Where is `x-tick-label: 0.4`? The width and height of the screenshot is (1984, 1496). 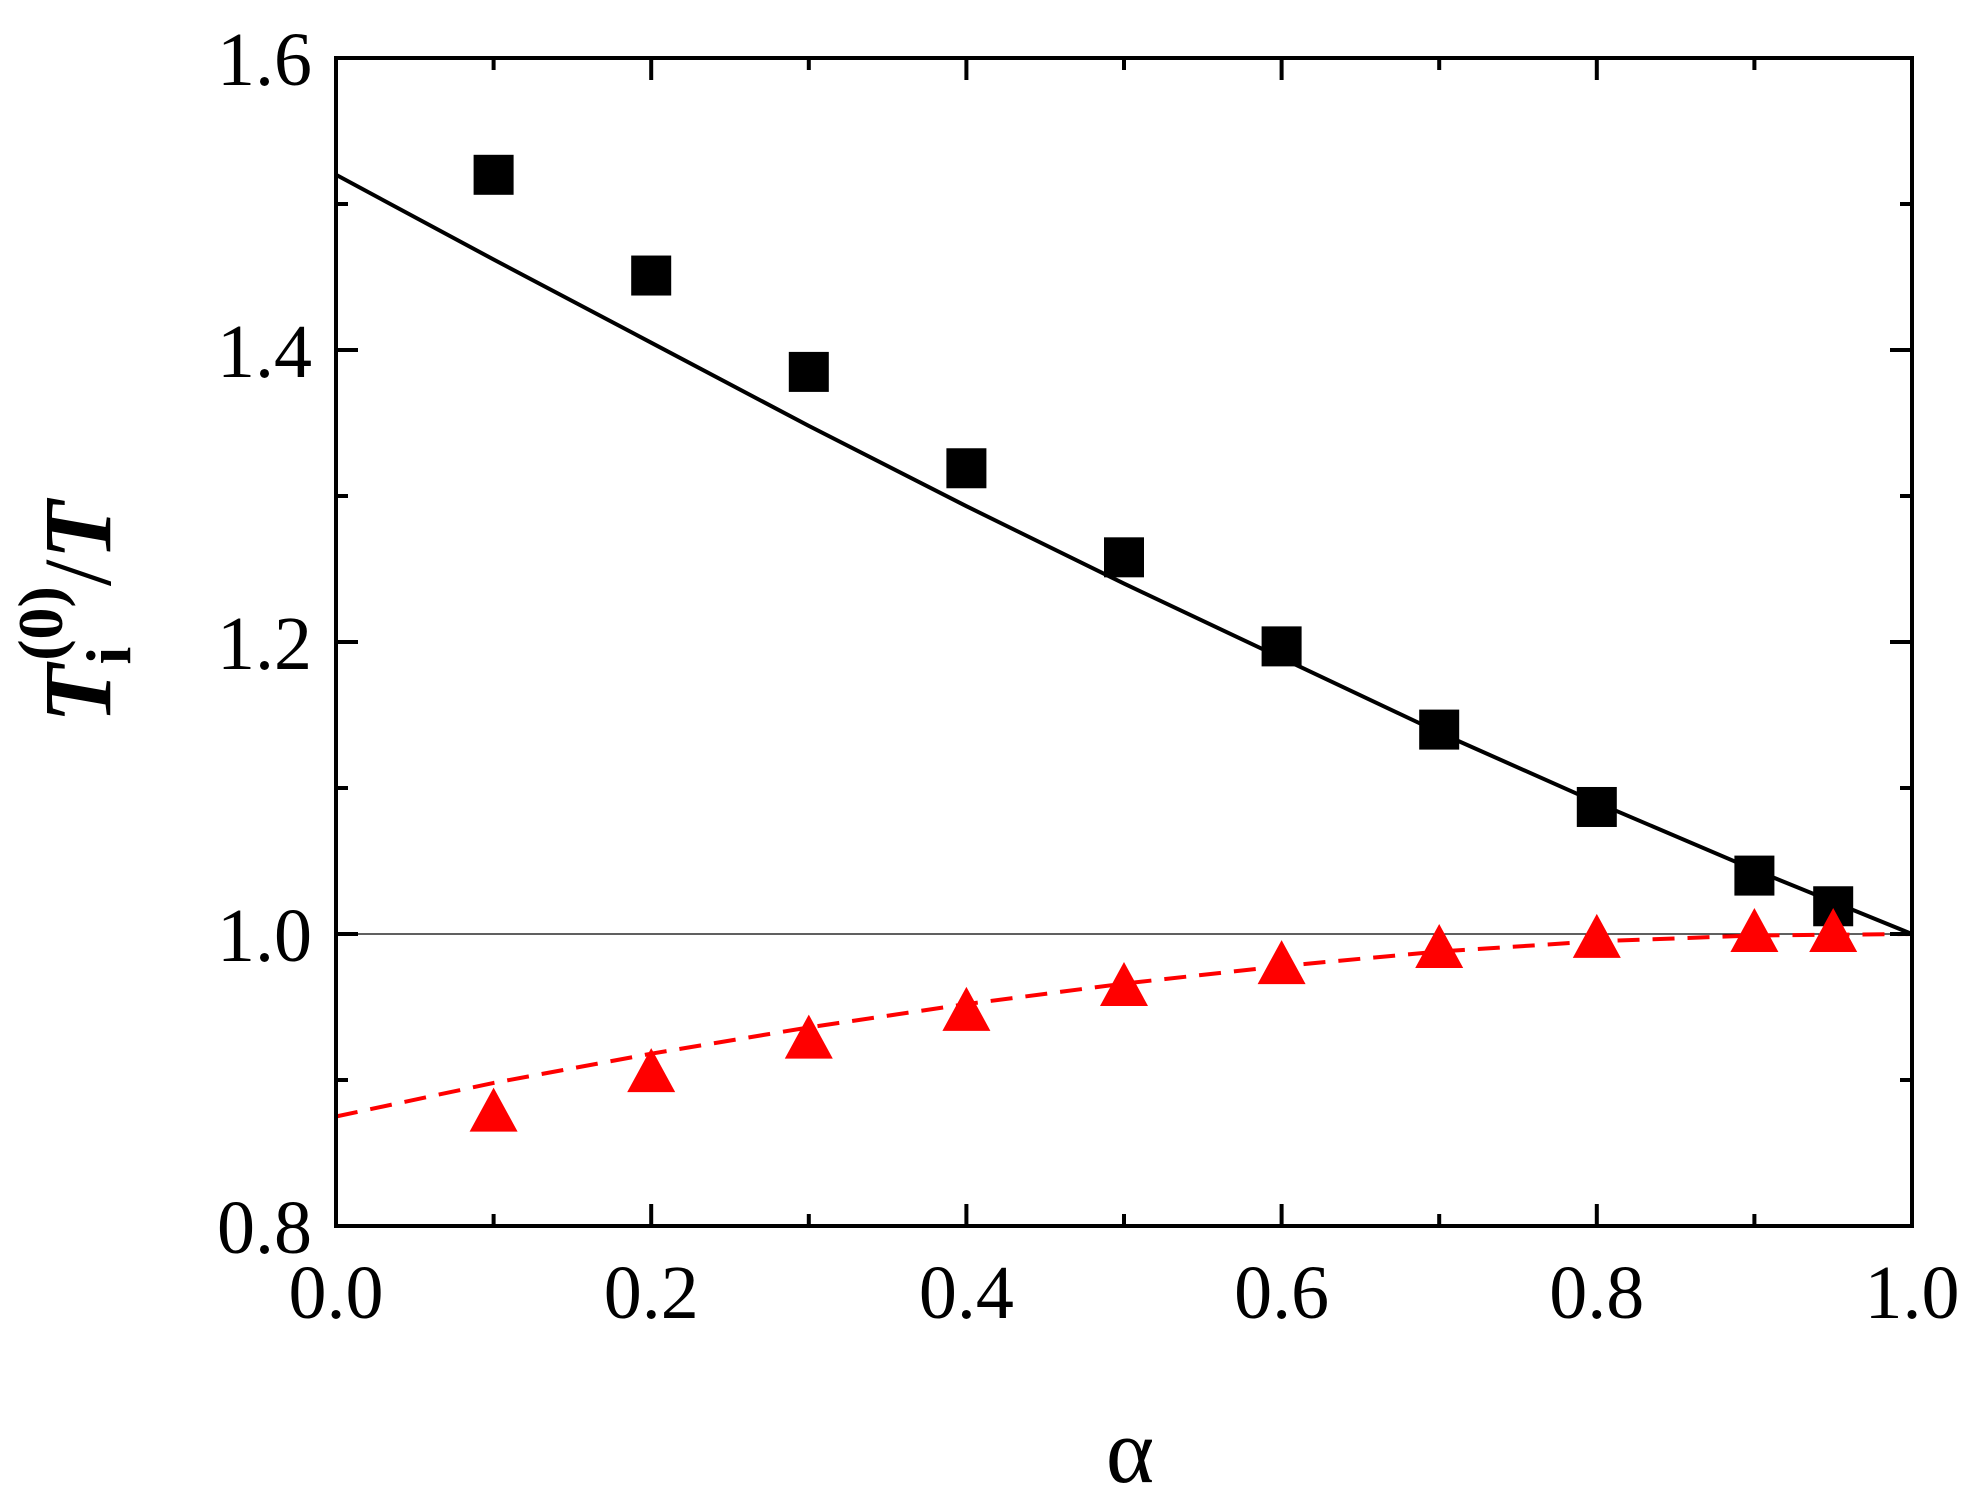 x-tick-label: 0.4 is located at coordinates (966, 1293).